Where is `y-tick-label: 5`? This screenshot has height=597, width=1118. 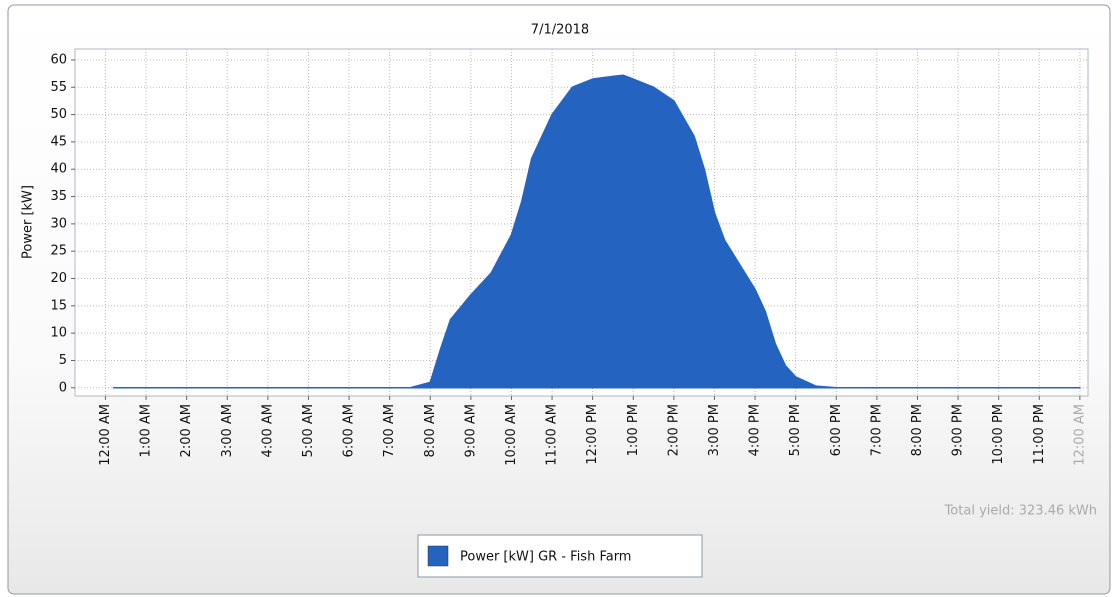 y-tick-label: 5 is located at coordinates (63, 360).